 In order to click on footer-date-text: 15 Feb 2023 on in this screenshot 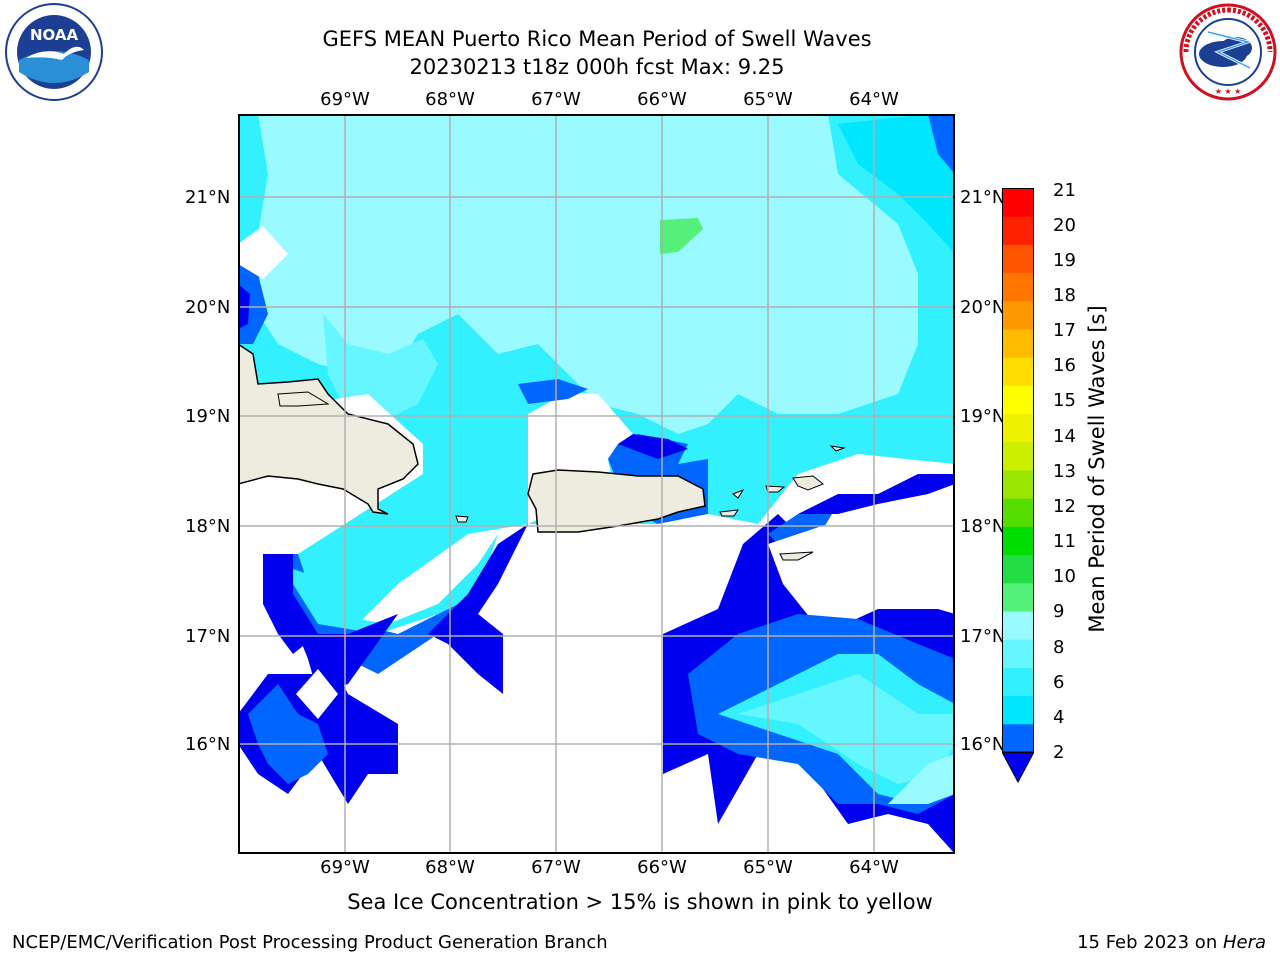, I will do `click(1150, 942)`.